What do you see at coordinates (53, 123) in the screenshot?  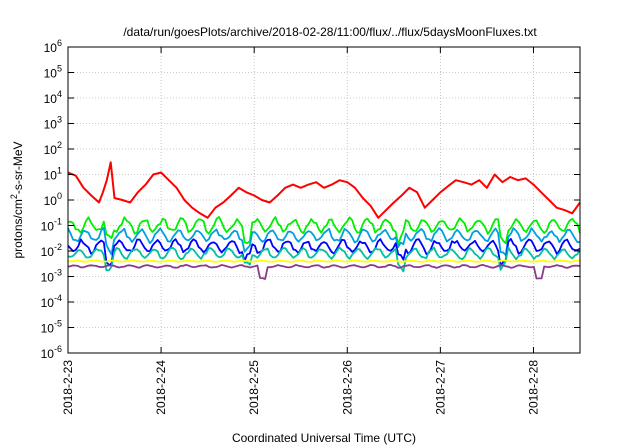 I see `y-tick-label: 10³` at bounding box center [53, 123].